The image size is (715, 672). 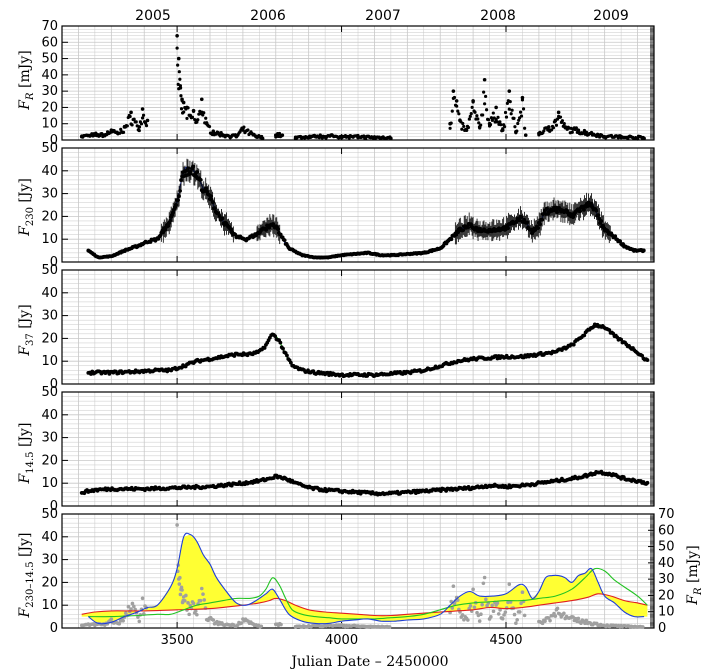 I want to click on ylabel-overlay-left: F230–14.5 [Jy], so click(x=26, y=576).